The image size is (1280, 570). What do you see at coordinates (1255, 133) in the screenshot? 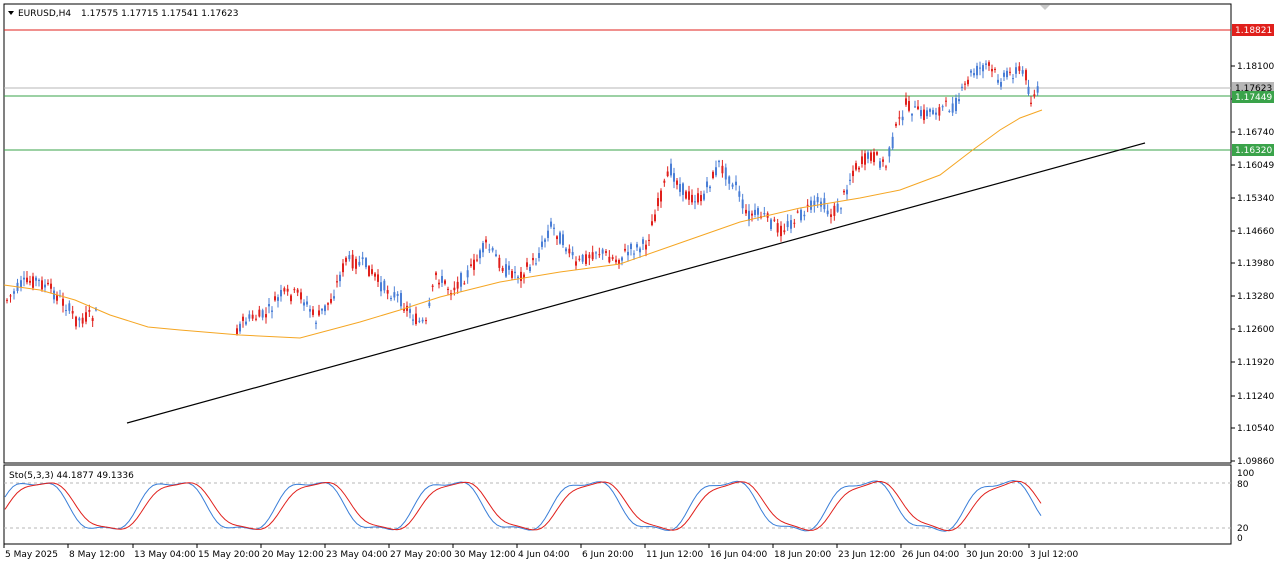
I see `price-tick-label: 1.16740` at bounding box center [1255, 133].